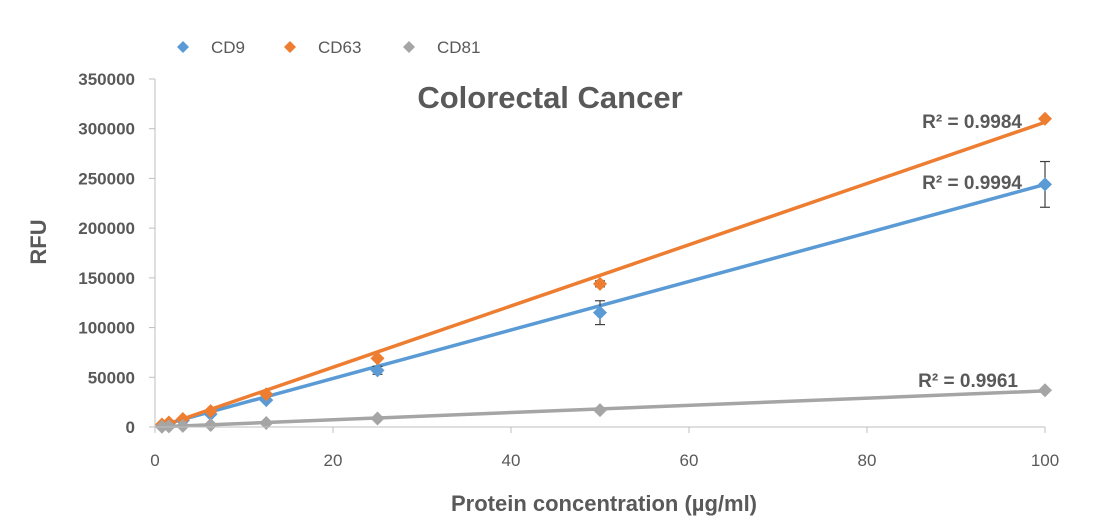 The height and width of the screenshot is (532, 1114). Describe the element at coordinates (970, 252) in the screenshot. I see `r2-labels: R² = 0.9994 R² = 0.9984 R² = 0.9961` at that location.